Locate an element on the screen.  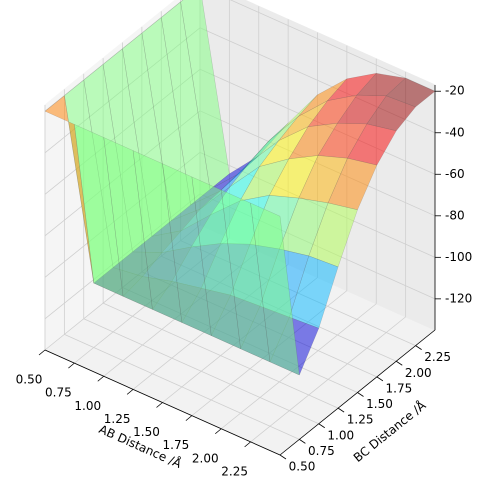
x-tick-label: 0.75 is located at coordinates (58, 393).